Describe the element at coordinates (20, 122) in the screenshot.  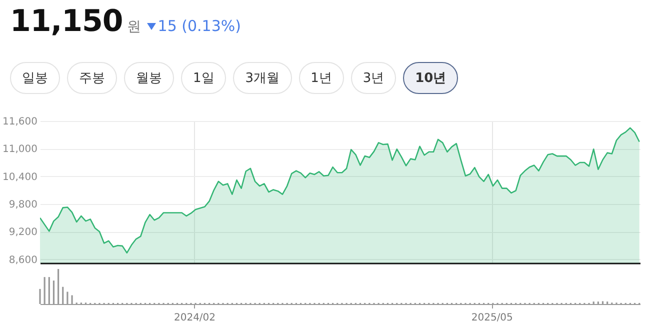
I see `y-tick-label: 11,600` at that location.